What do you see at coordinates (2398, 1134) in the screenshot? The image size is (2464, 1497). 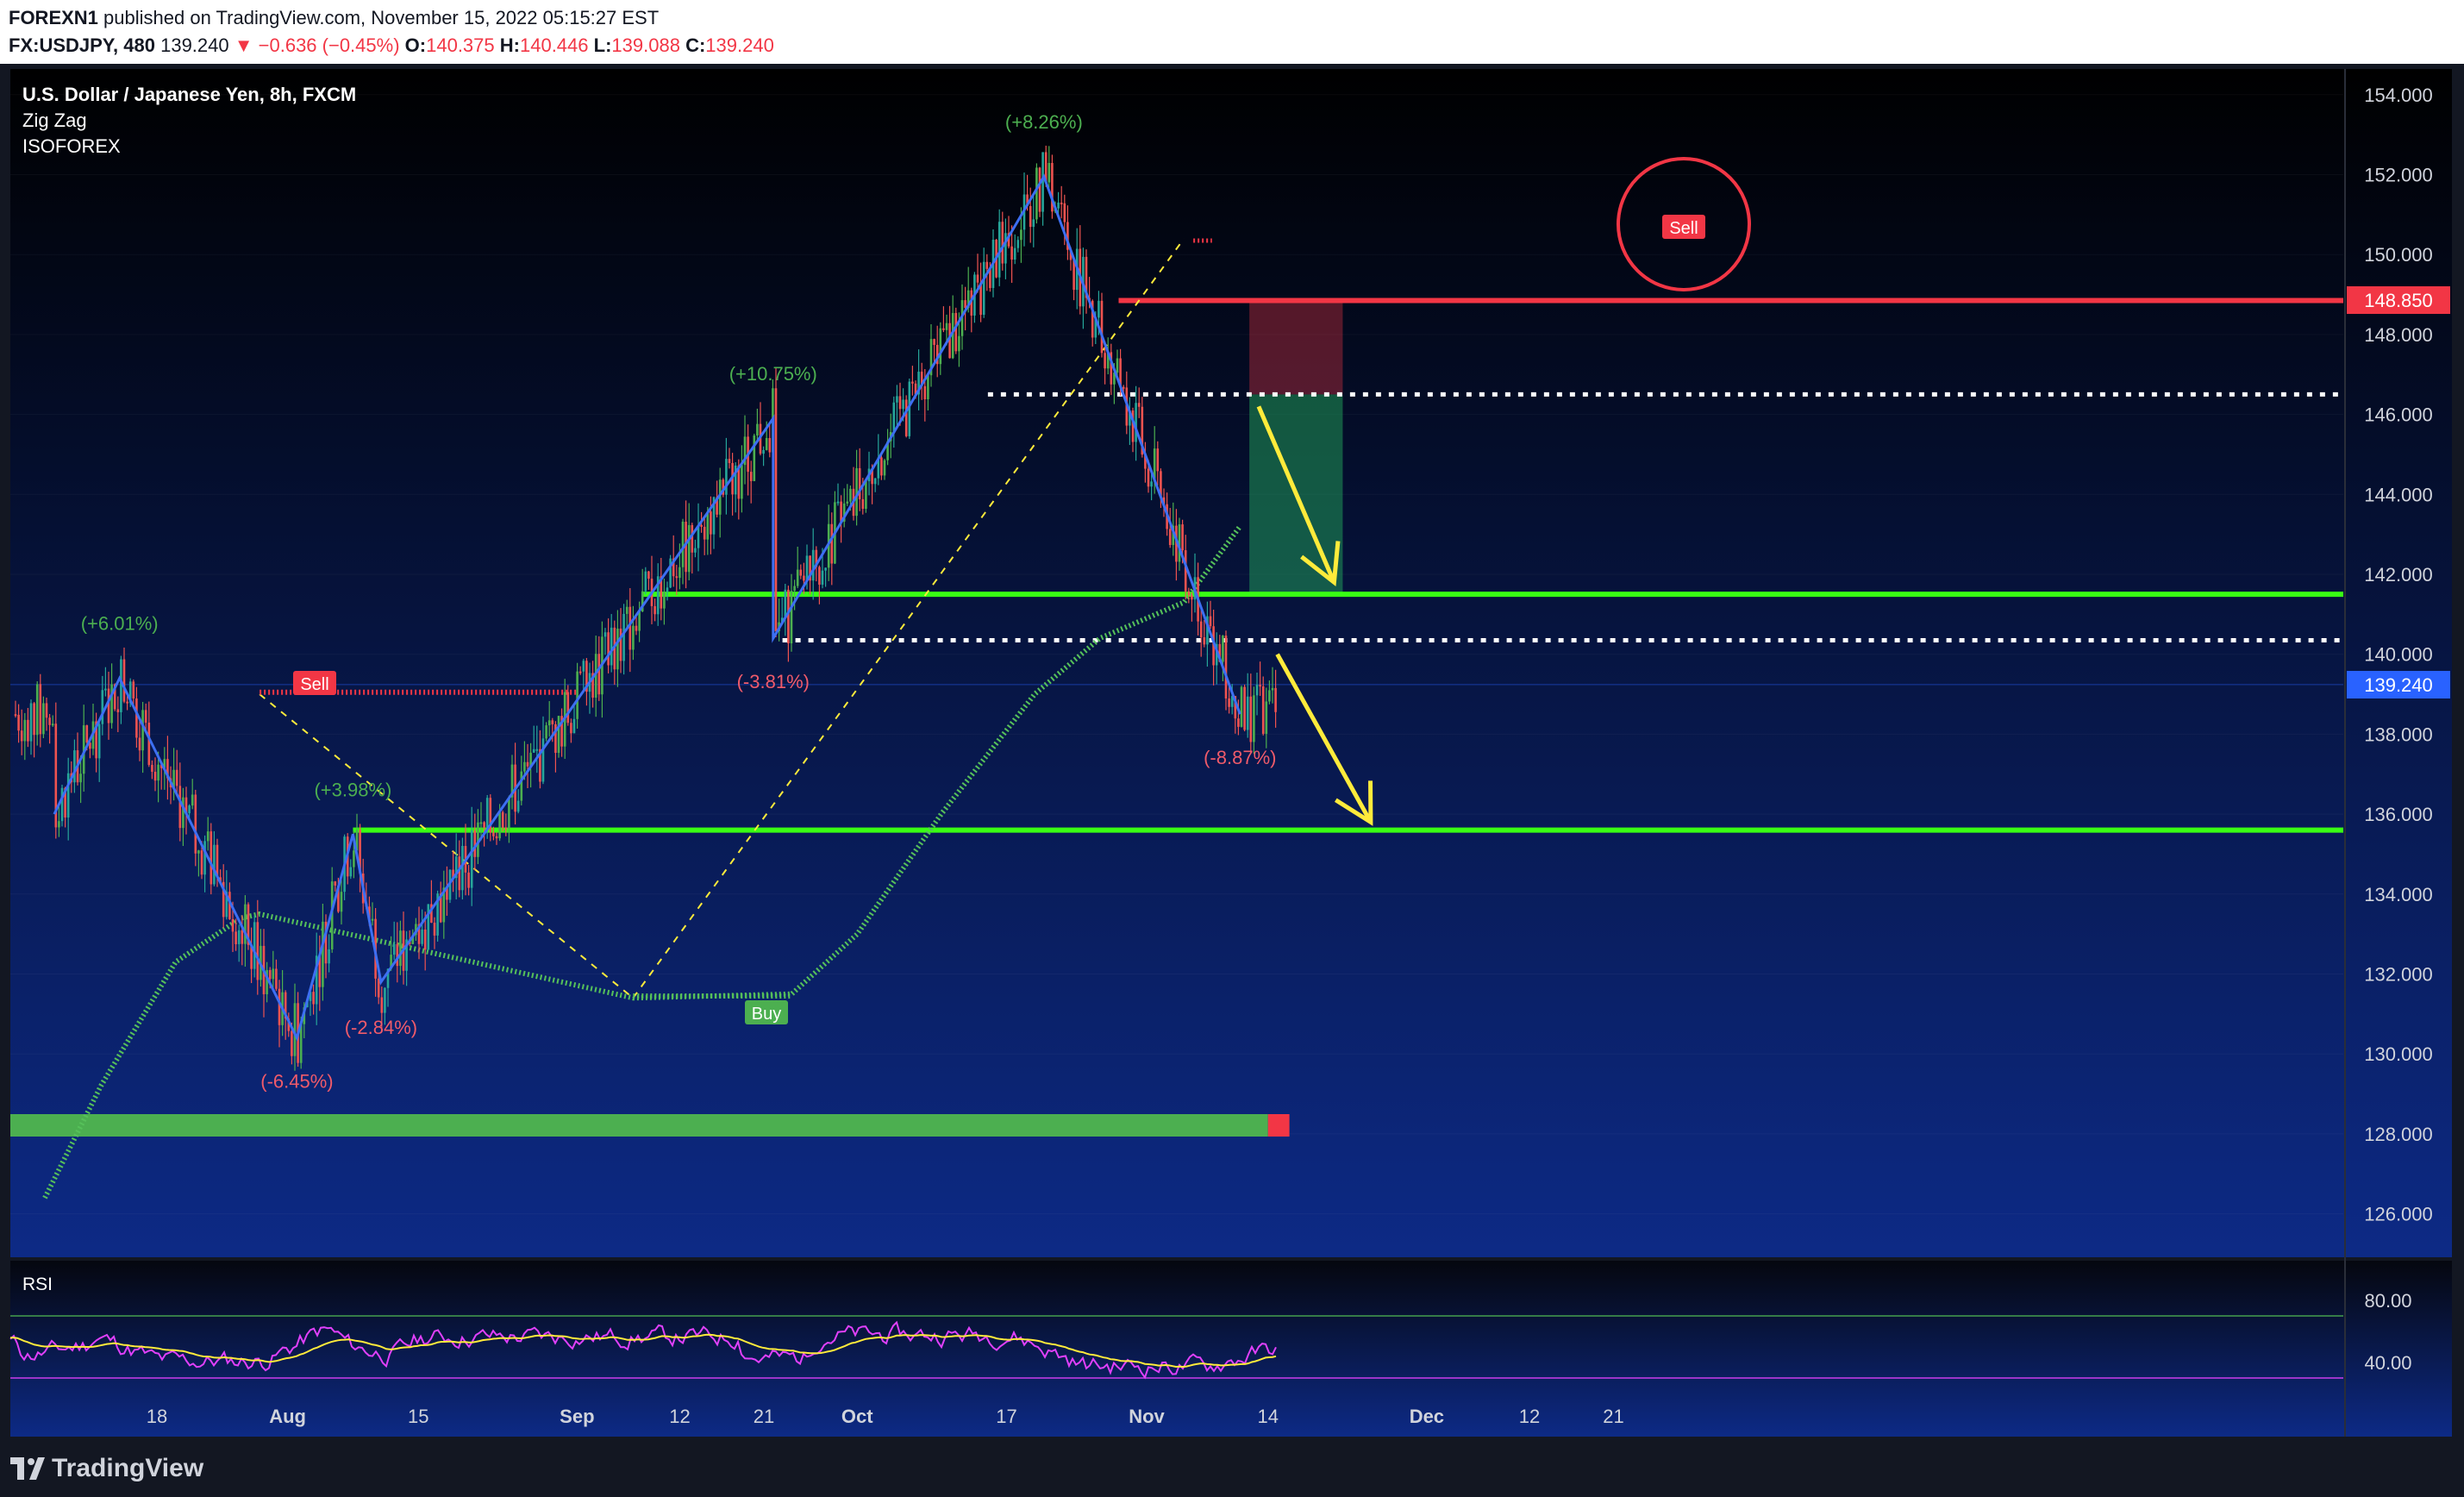 I see `price-tick-label: 128.000` at bounding box center [2398, 1134].